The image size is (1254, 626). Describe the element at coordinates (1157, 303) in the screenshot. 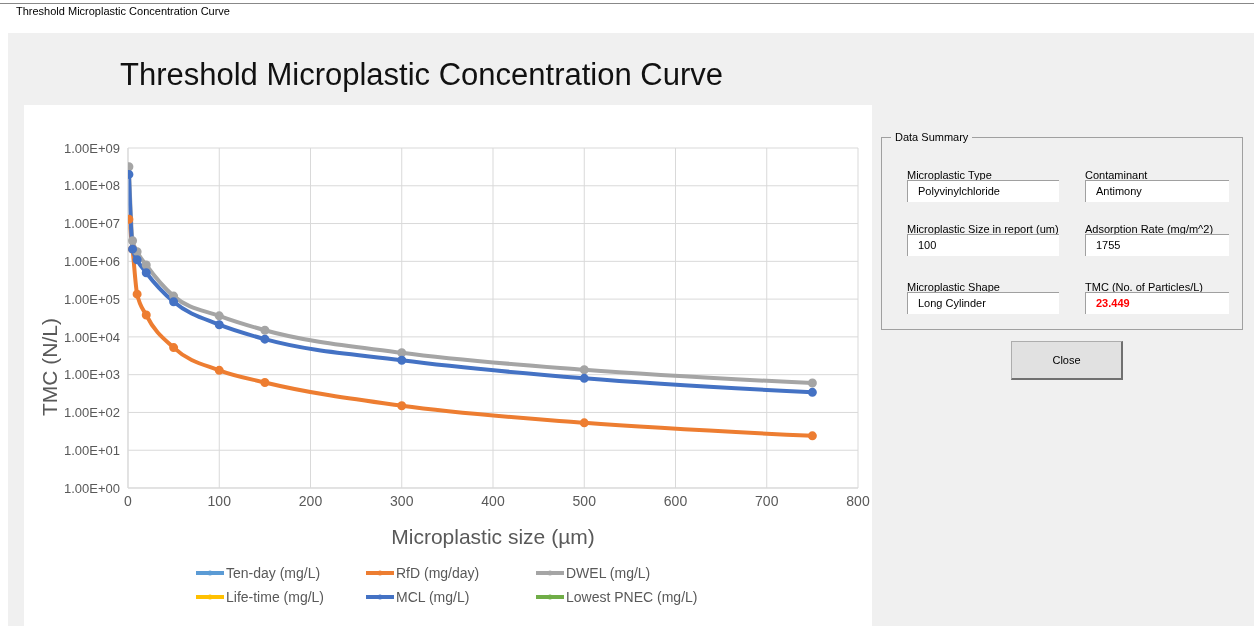

I see `text-field: 23.449` at that location.